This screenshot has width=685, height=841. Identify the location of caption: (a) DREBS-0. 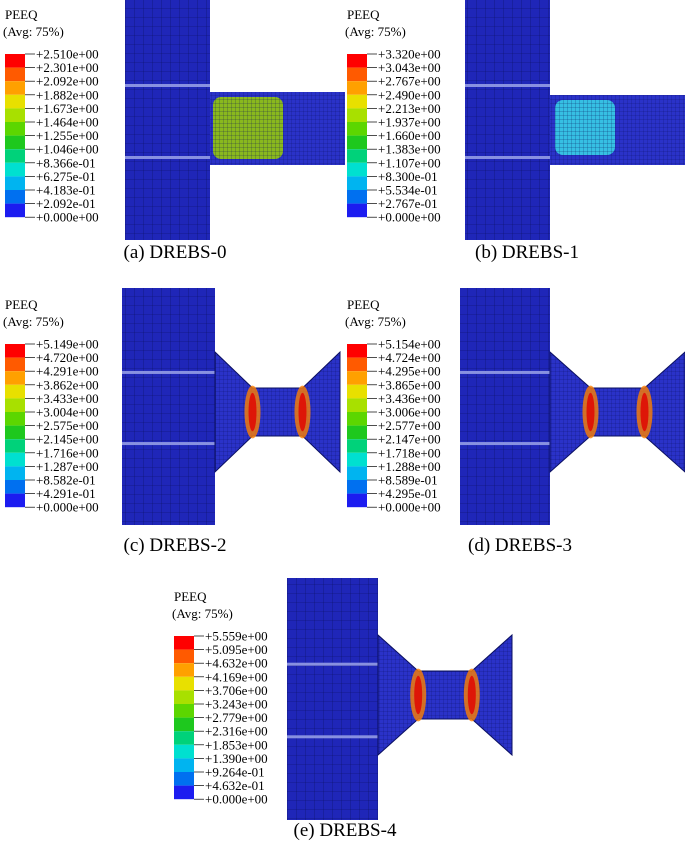
(175, 252).